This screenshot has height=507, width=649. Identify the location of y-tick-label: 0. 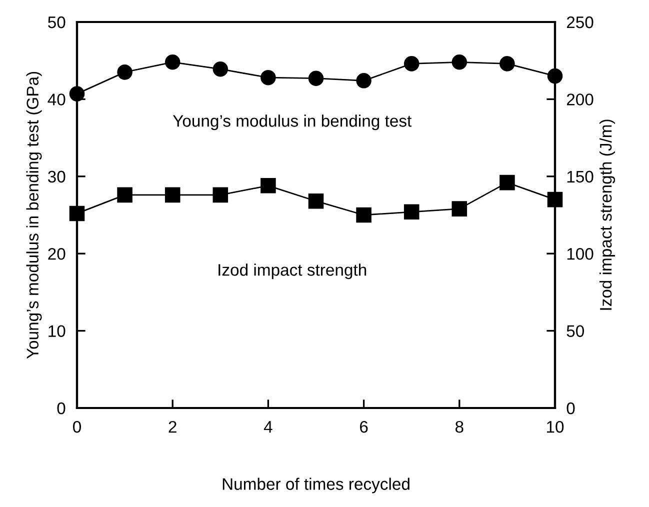
(61, 408).